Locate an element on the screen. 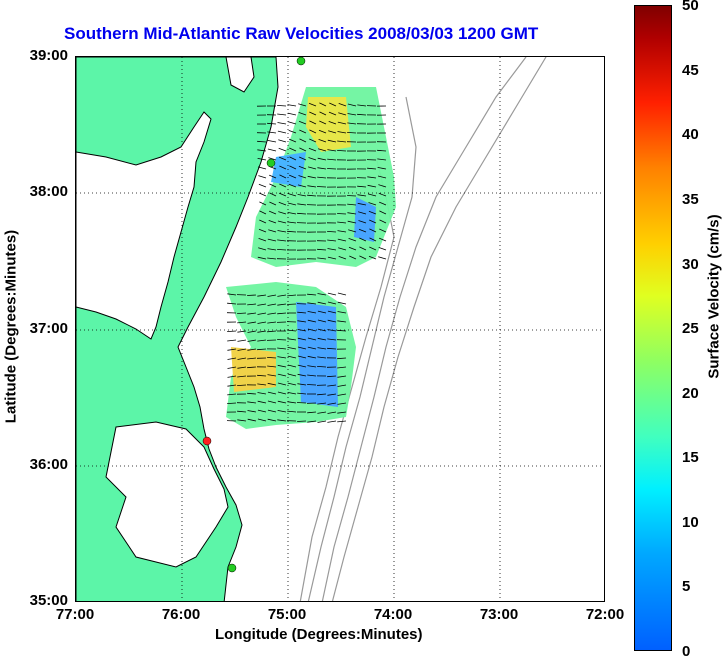  y-axis-label: Latitude (Degrees:Minutes) is located at coordinates (11, 327).